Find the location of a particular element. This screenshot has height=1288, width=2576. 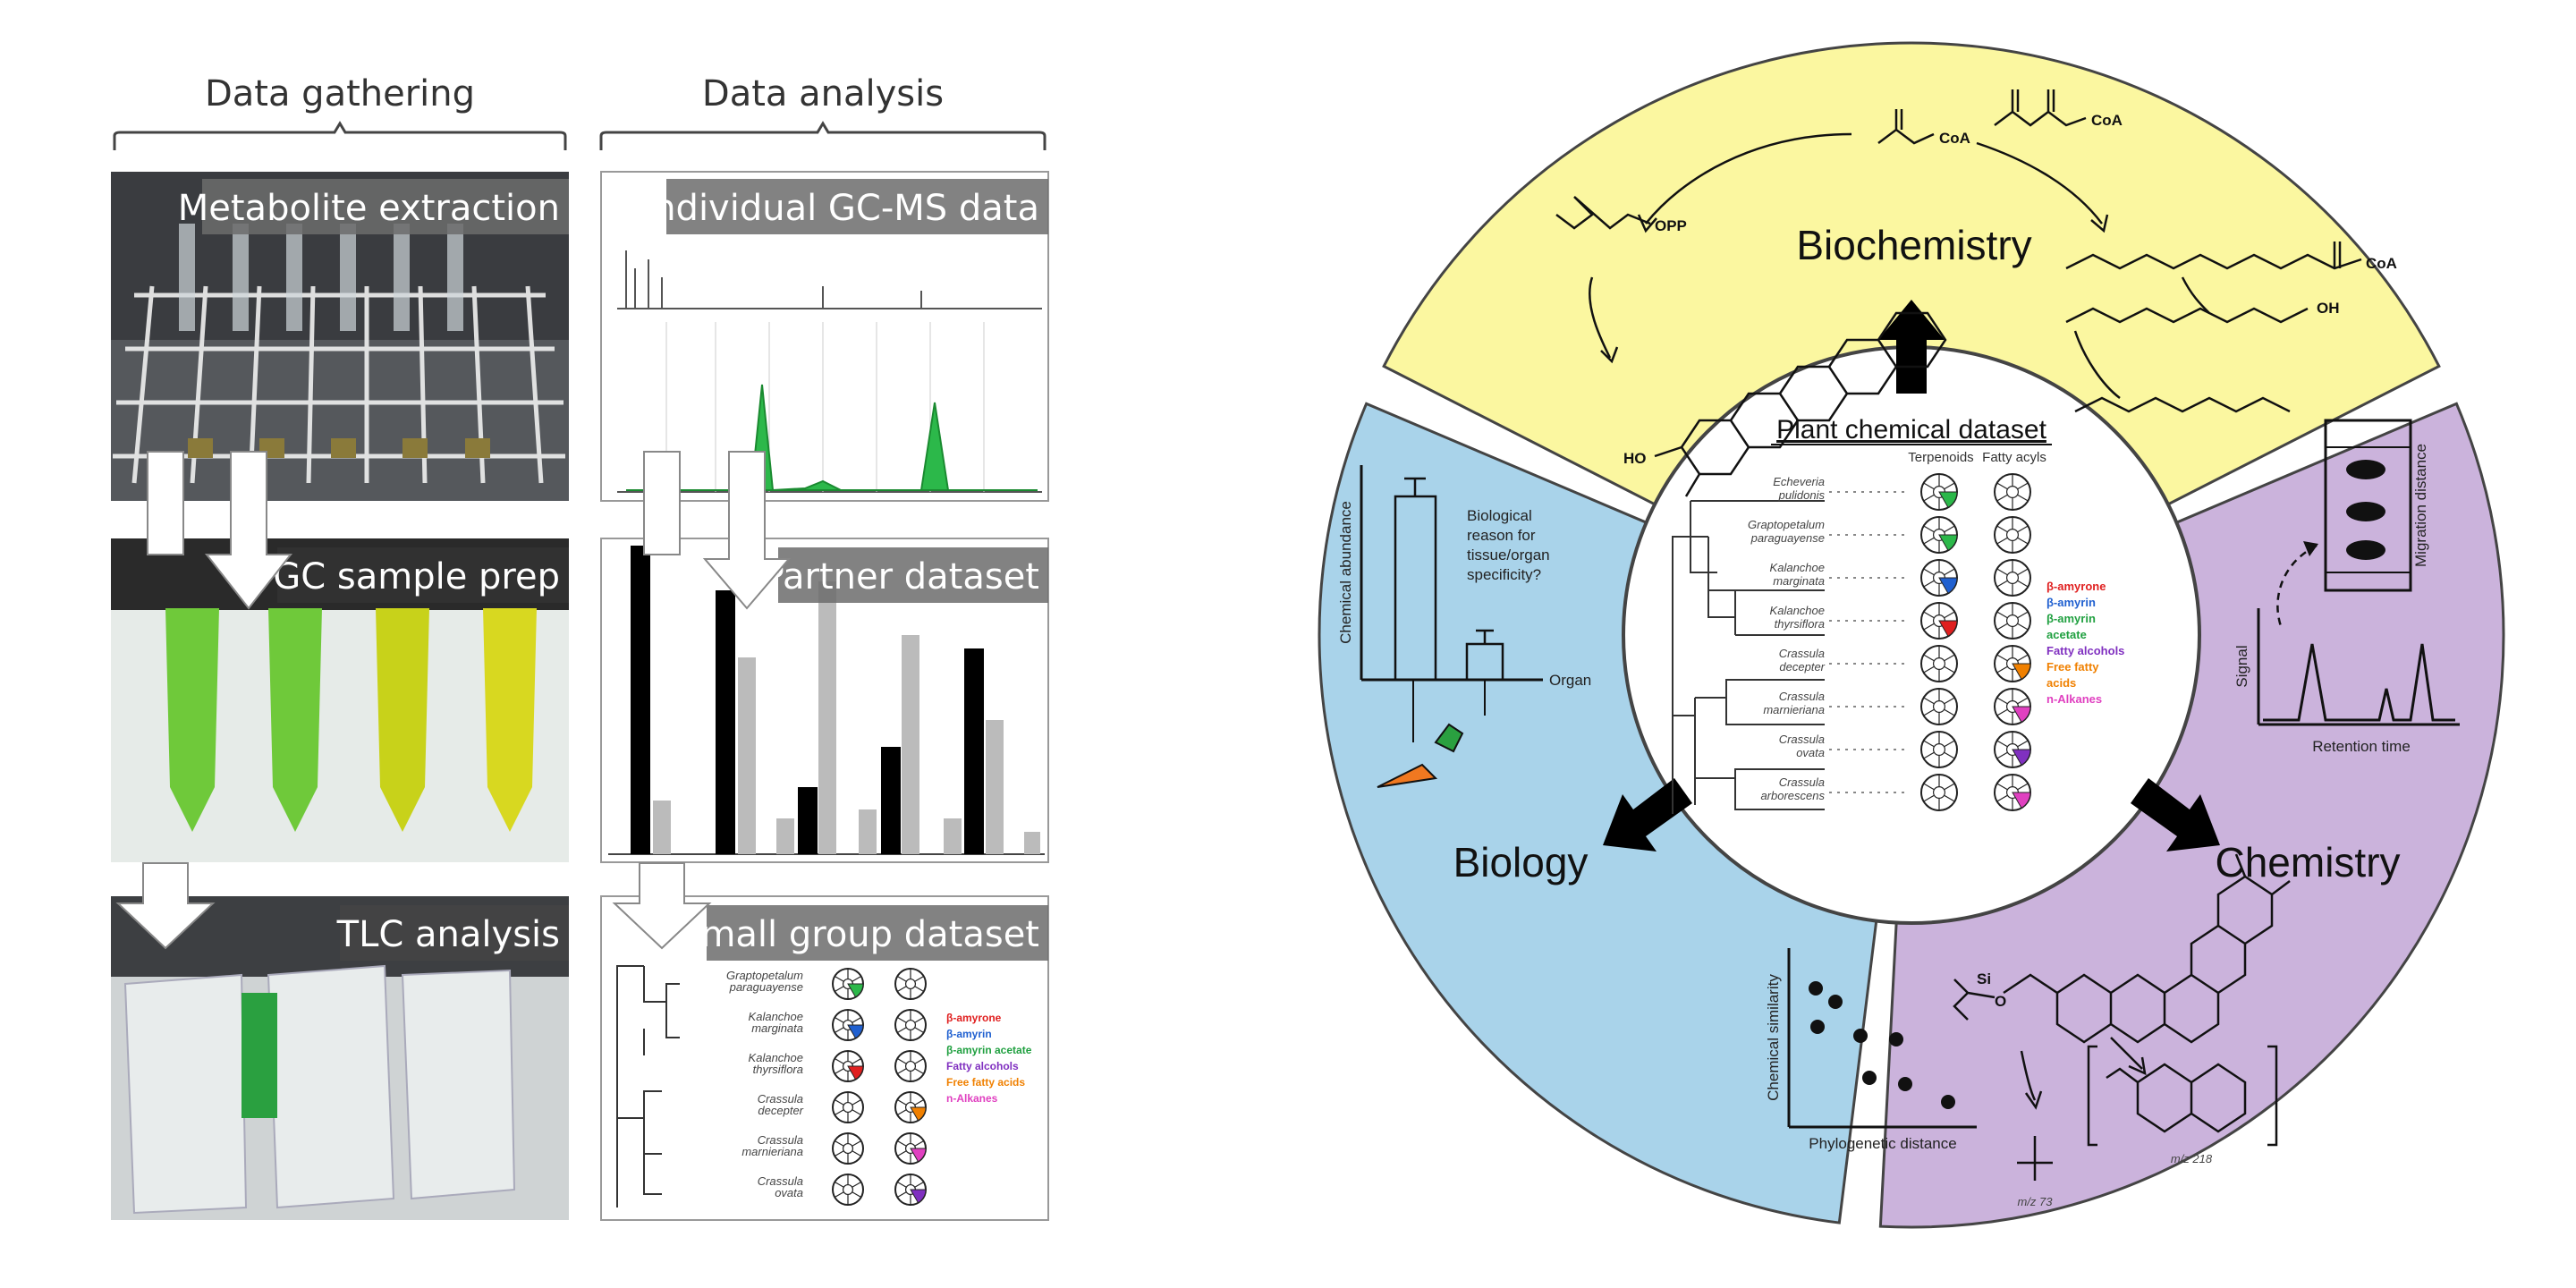

label-partner-dataset: Partner dataset is located at coordinates (901, 576).